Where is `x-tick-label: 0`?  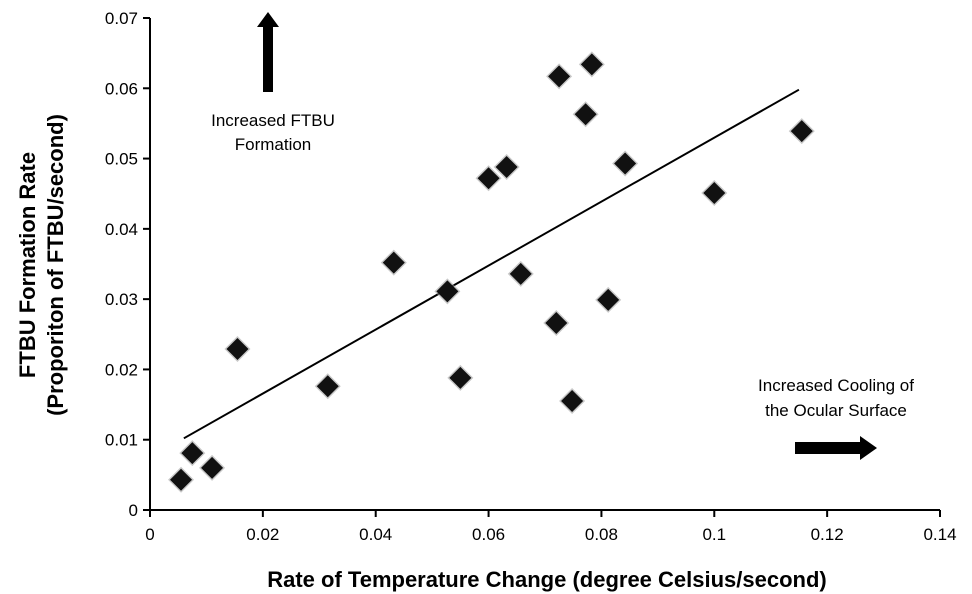
x-tick-label: 0 is located at coordinates (149, 534).